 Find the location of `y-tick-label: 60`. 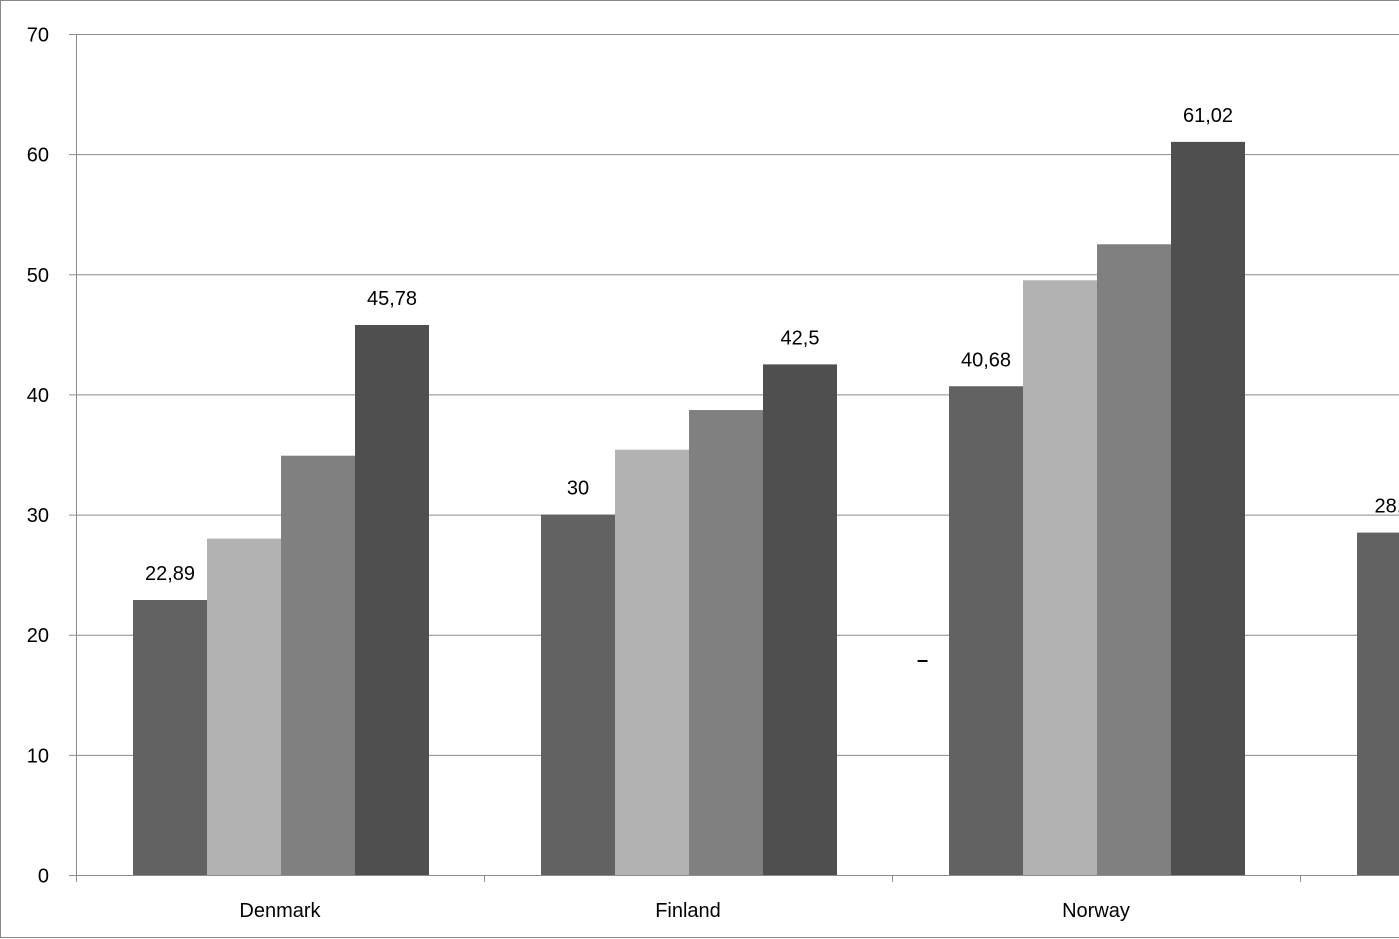

y-tick-label: 60 is located at coordinates (38, 156).